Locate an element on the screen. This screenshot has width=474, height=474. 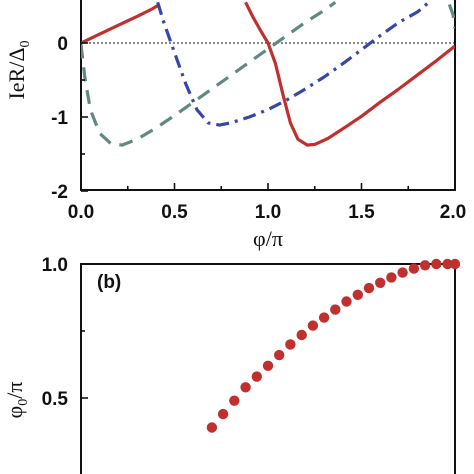
y-tick-label: -2 is located at coordinates (59, 192).